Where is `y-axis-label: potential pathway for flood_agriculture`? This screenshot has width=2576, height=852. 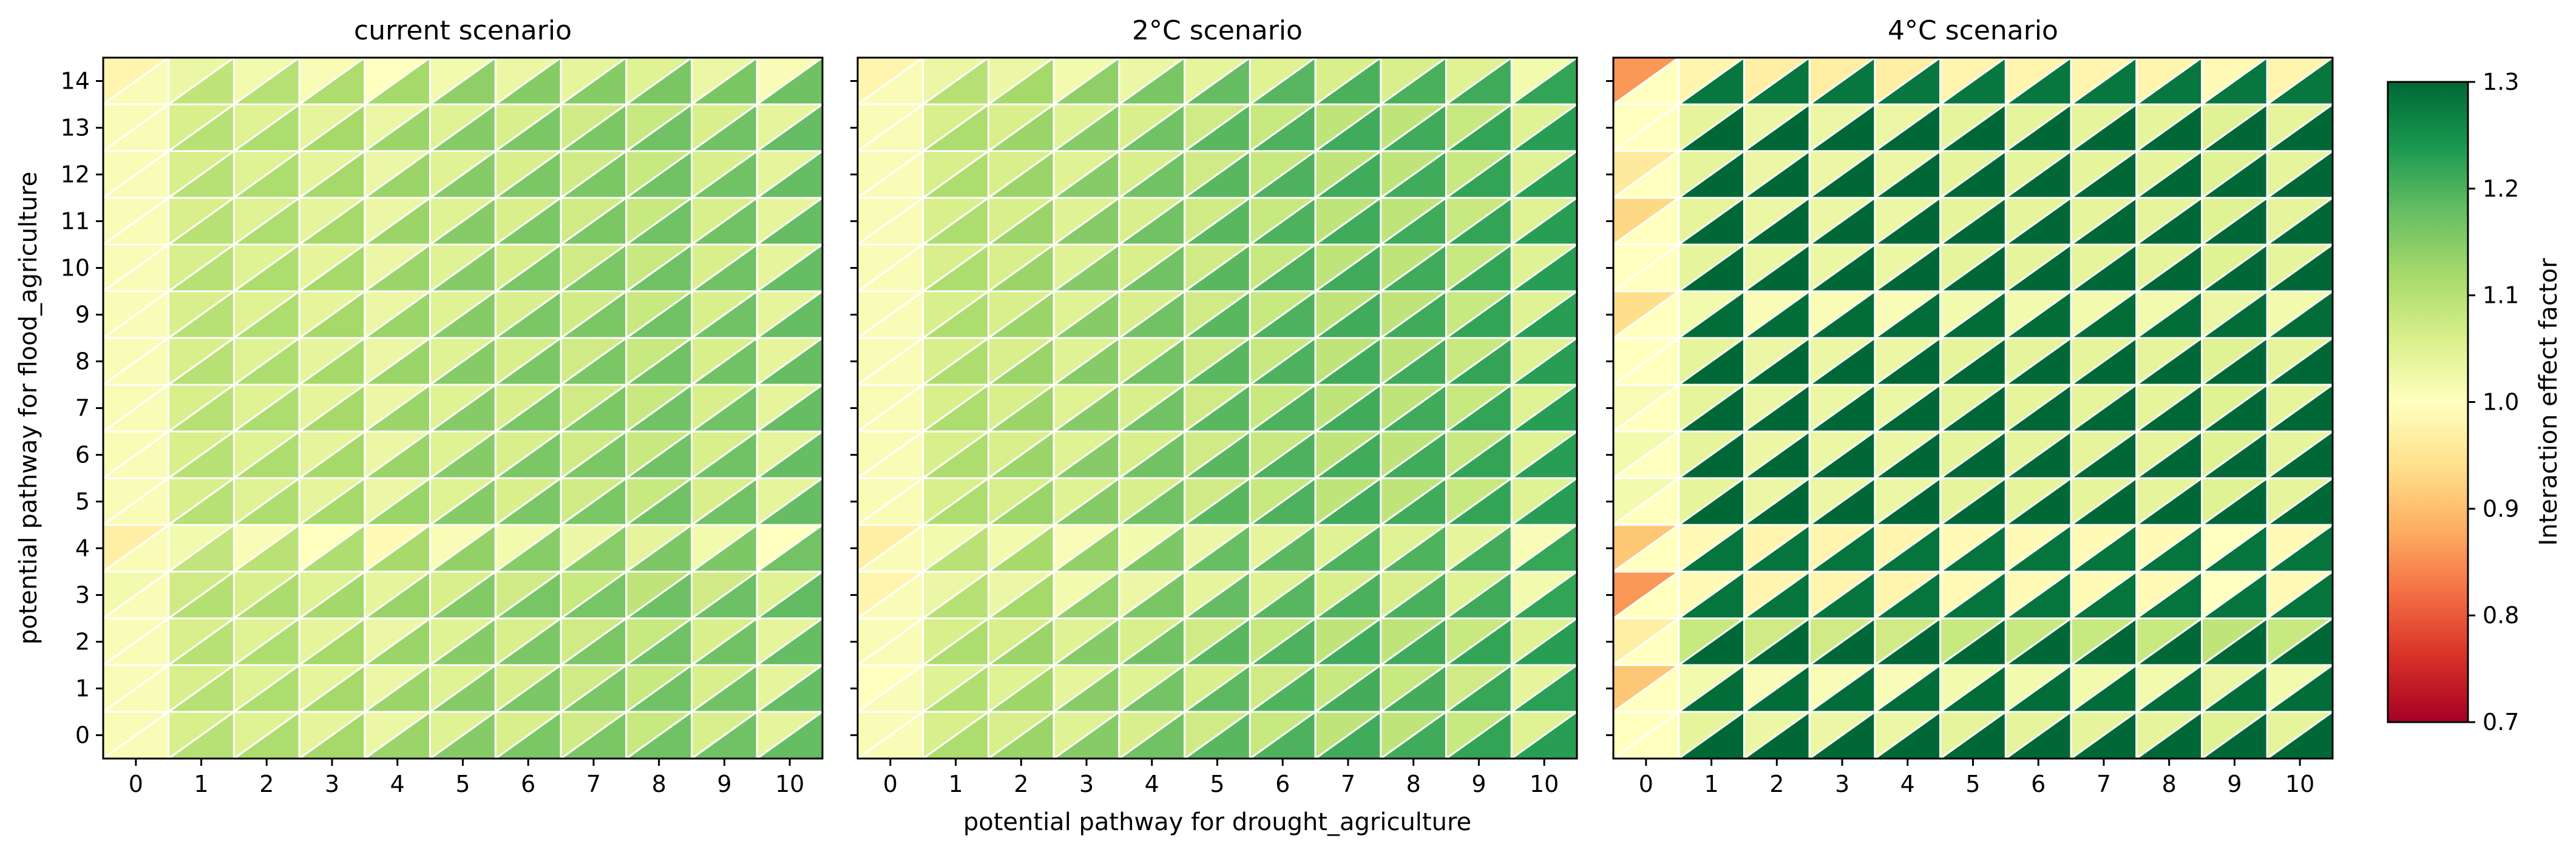
y-axis-label: potential pathway for flood_agriculture is located at coordinates (29, 408).